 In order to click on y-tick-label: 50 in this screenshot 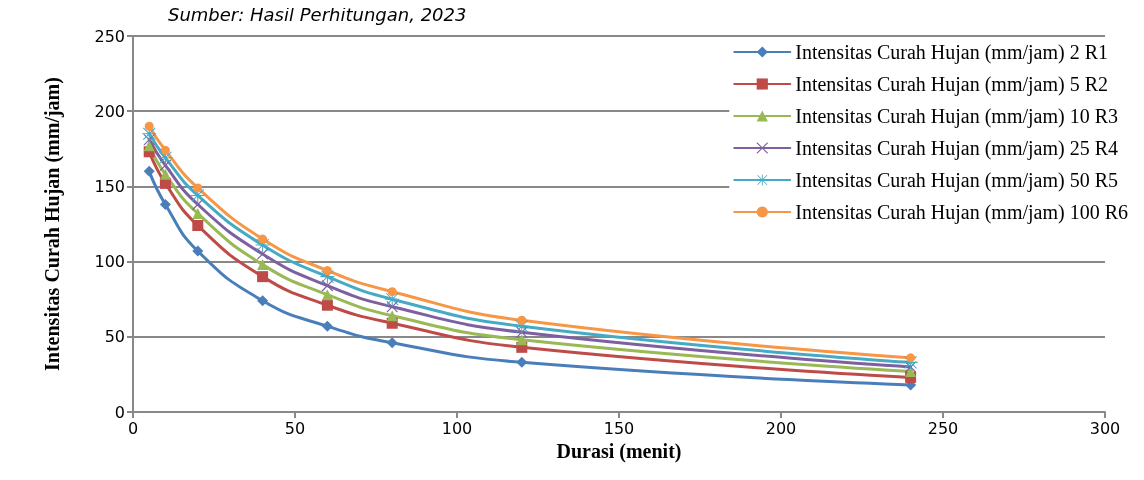, I will do `click(114, 337)`.